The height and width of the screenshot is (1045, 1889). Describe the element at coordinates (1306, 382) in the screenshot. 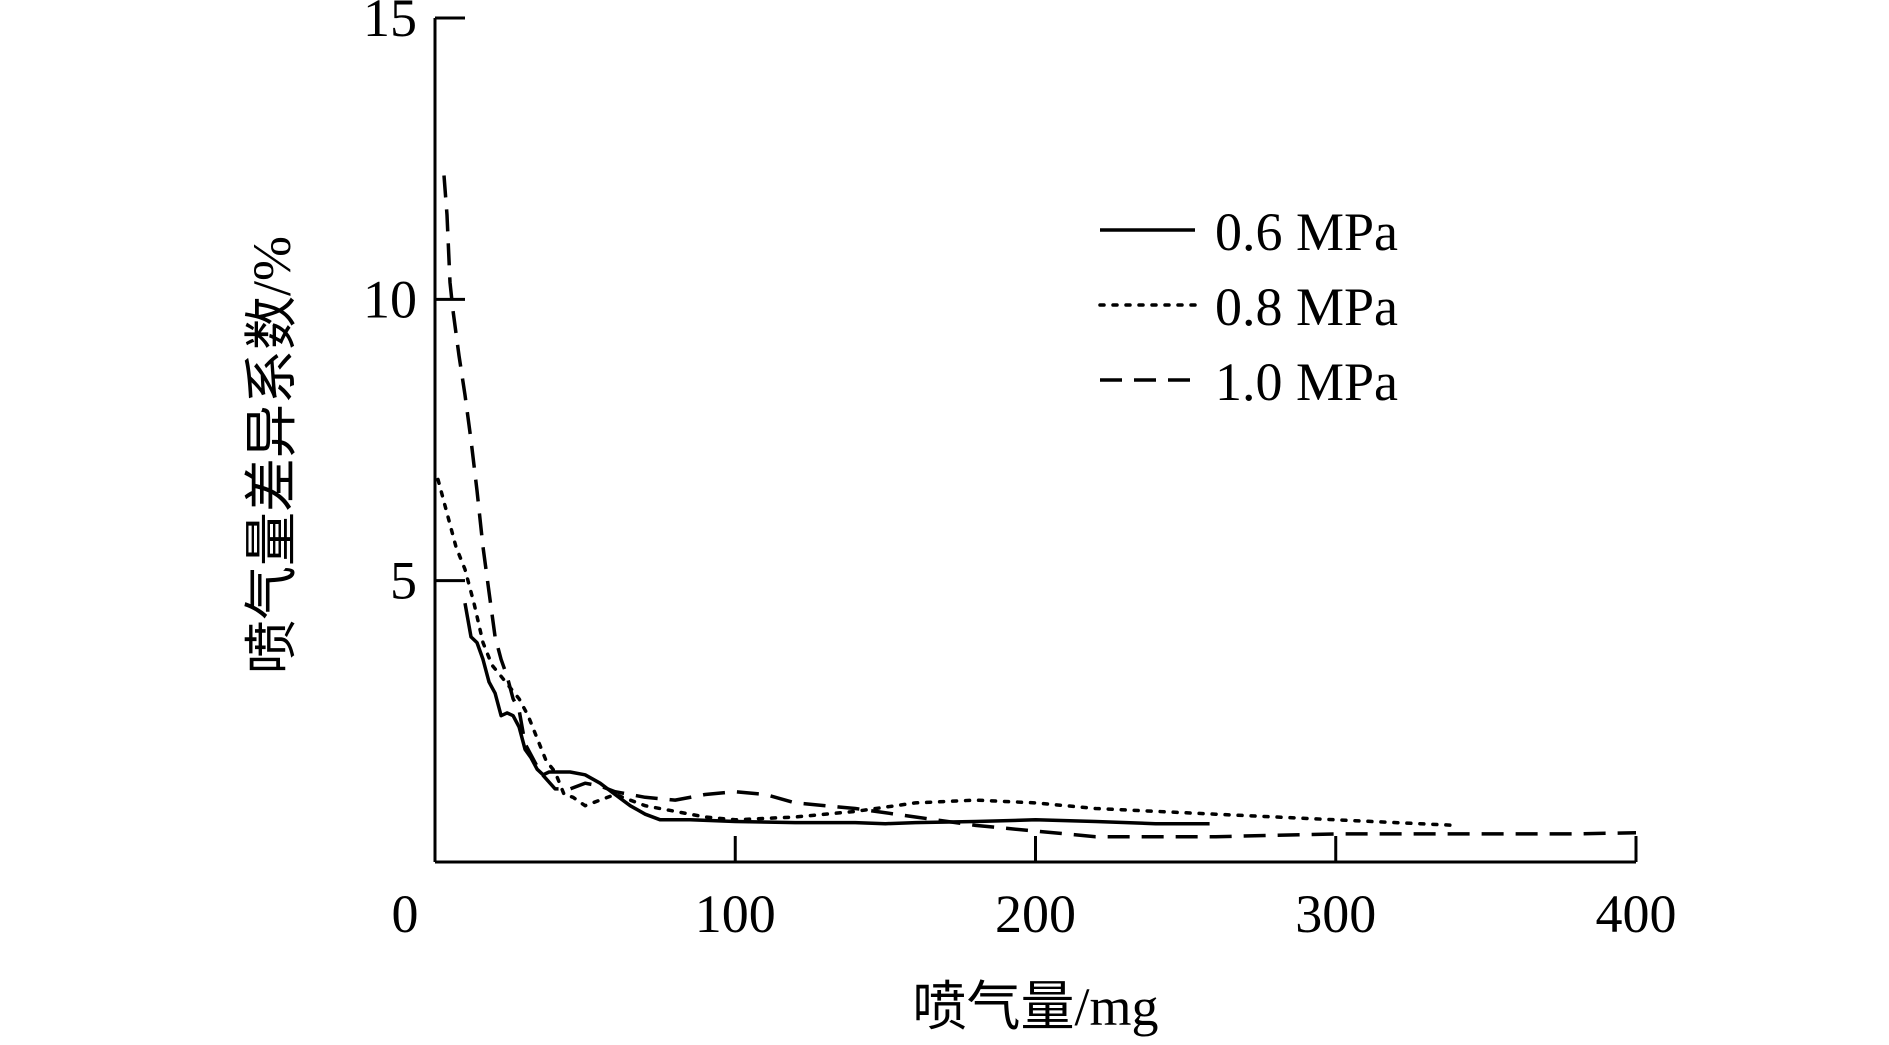

I see `legend-label: 1.0 MPa` at that location.